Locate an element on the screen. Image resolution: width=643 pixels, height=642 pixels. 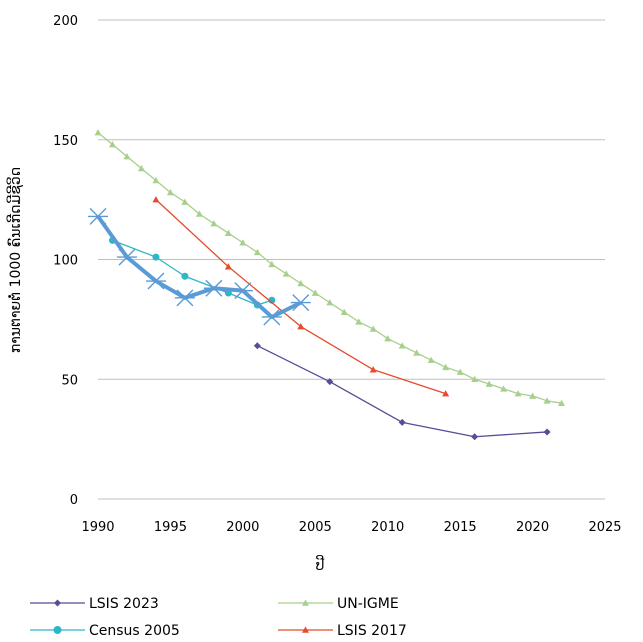
x-tick-label: 1995 is located at coordinates (170, 527).